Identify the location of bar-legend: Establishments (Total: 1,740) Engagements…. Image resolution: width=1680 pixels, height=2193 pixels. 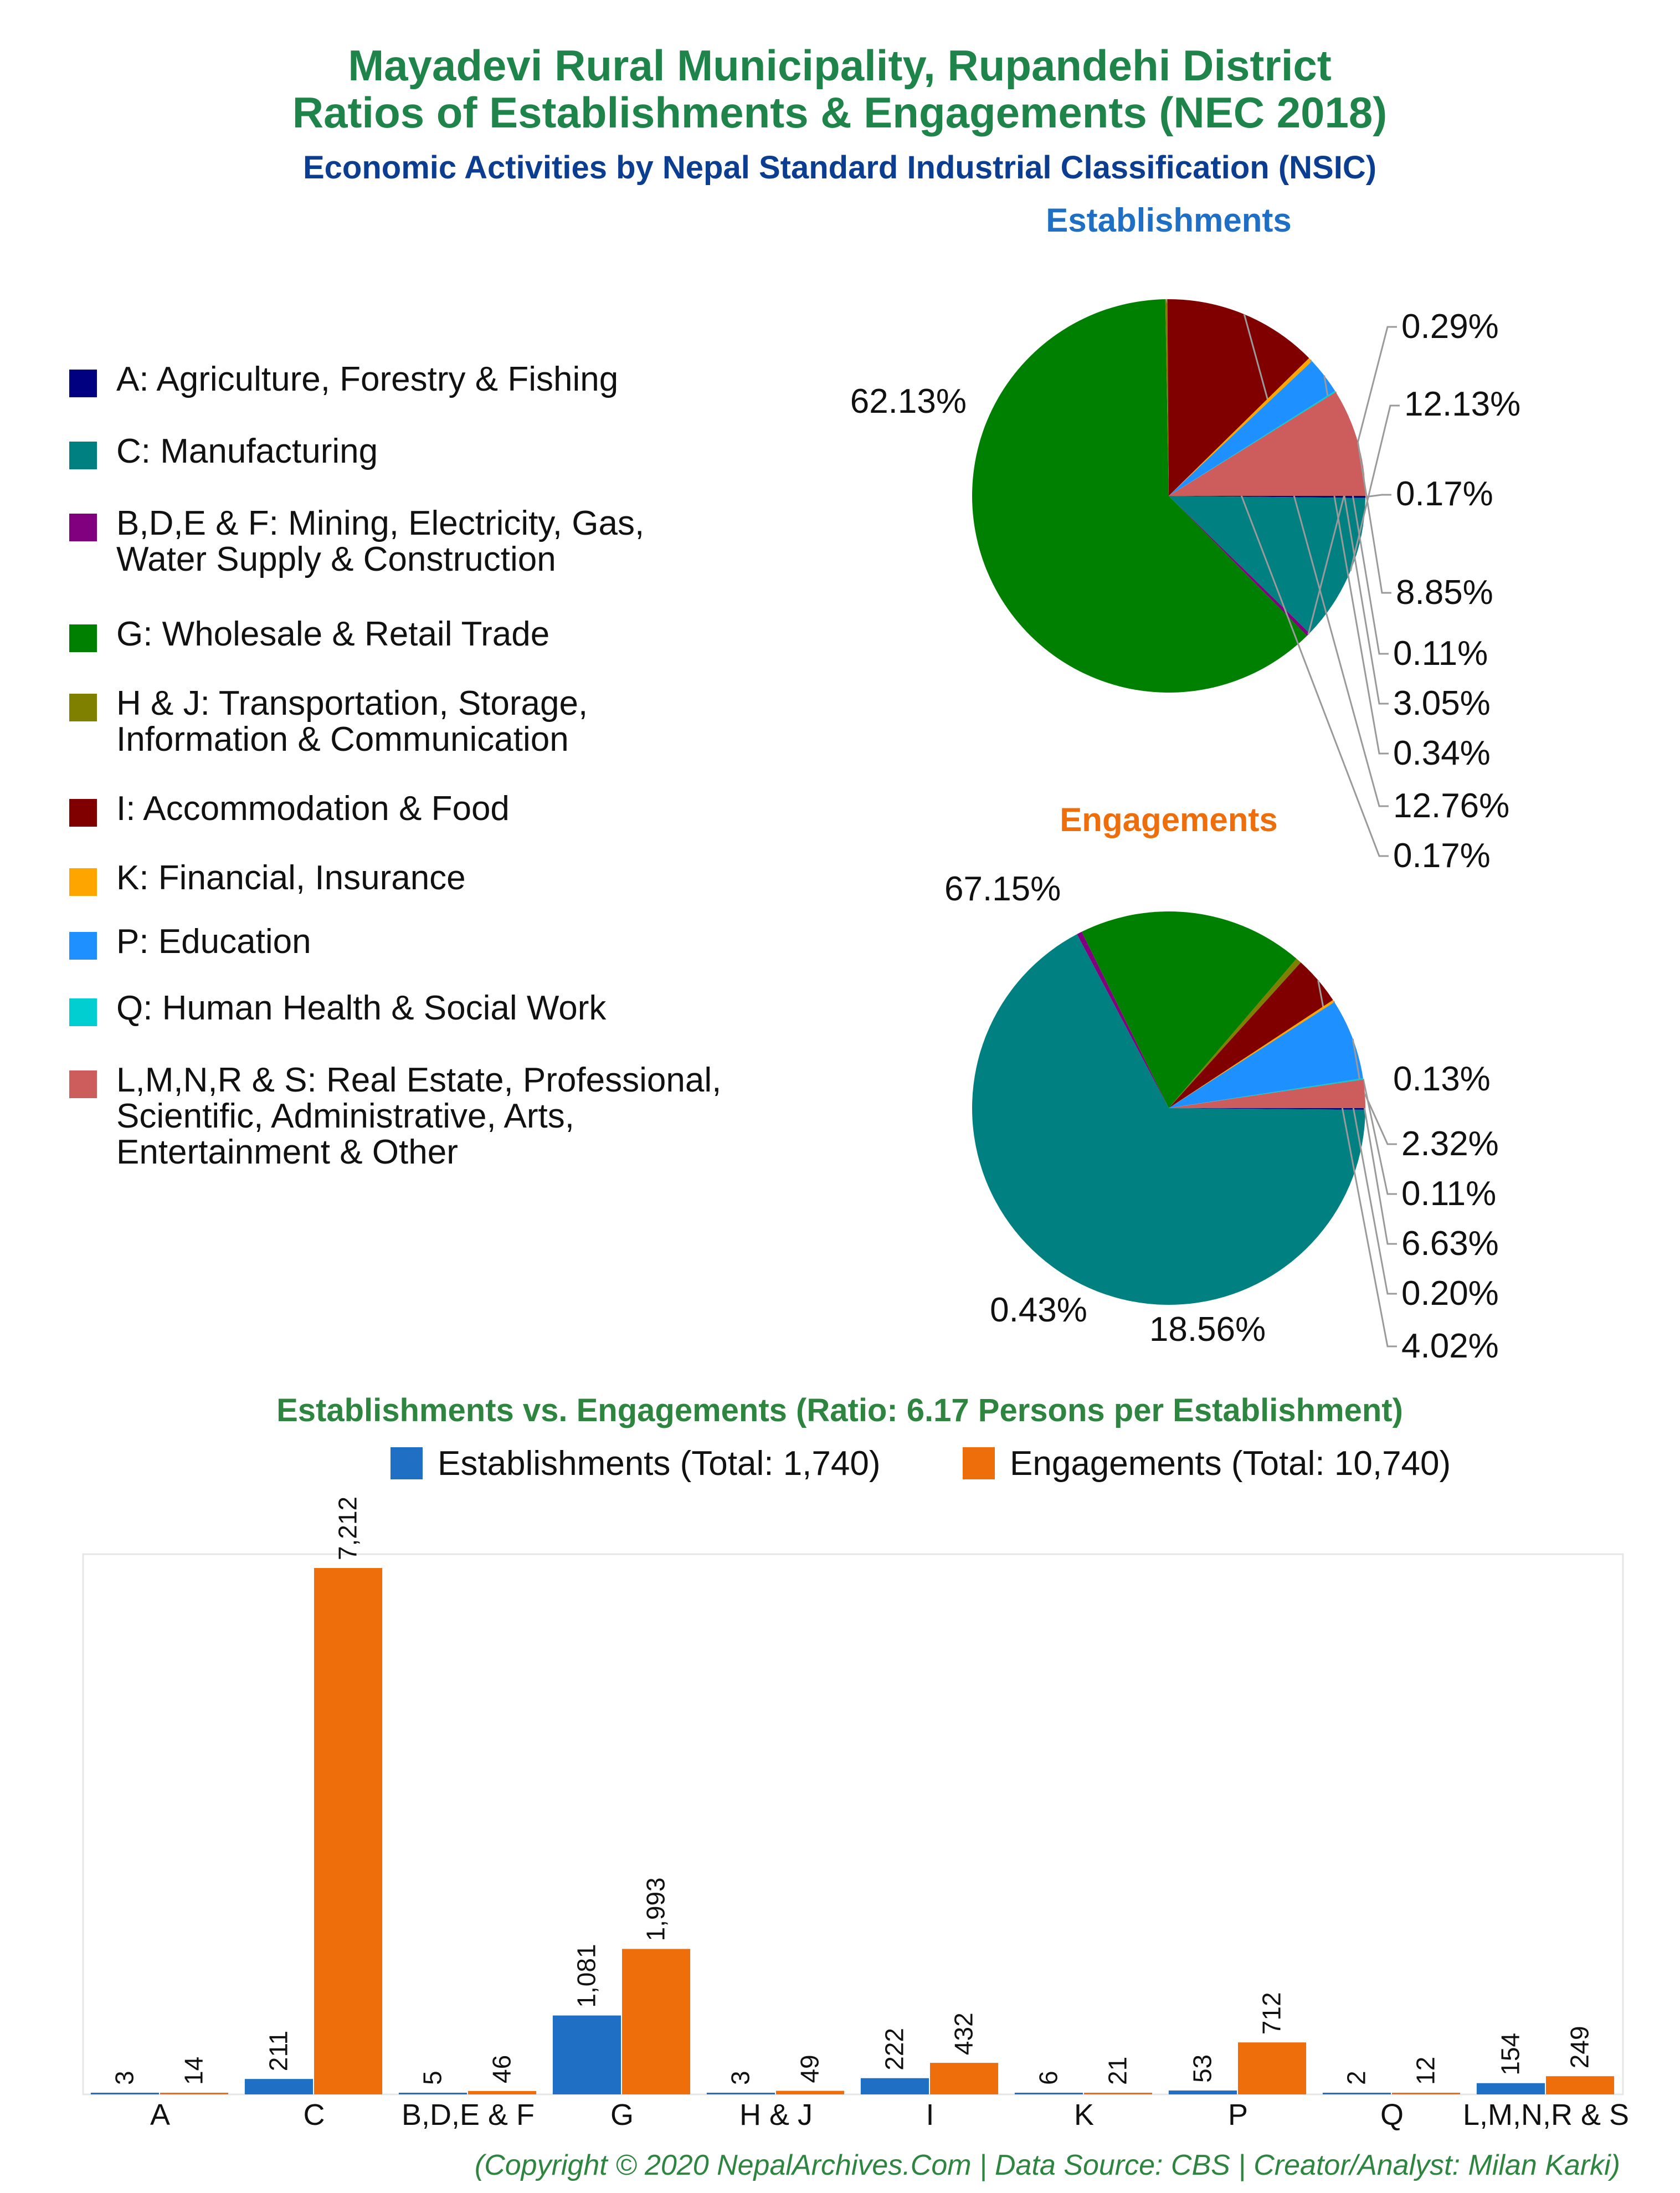
(921, 1463).